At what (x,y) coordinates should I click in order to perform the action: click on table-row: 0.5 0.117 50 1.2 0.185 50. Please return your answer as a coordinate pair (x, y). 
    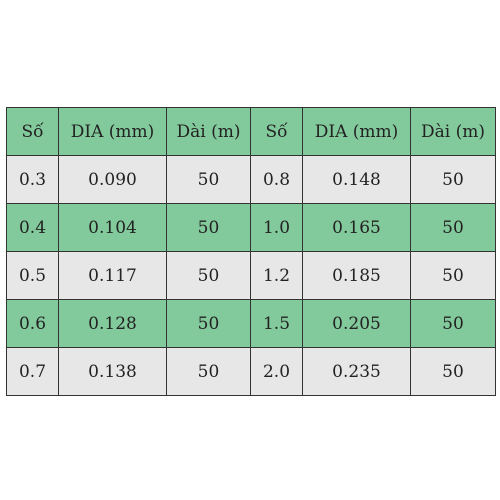
    Looking at the image, I should click on (251, 275).